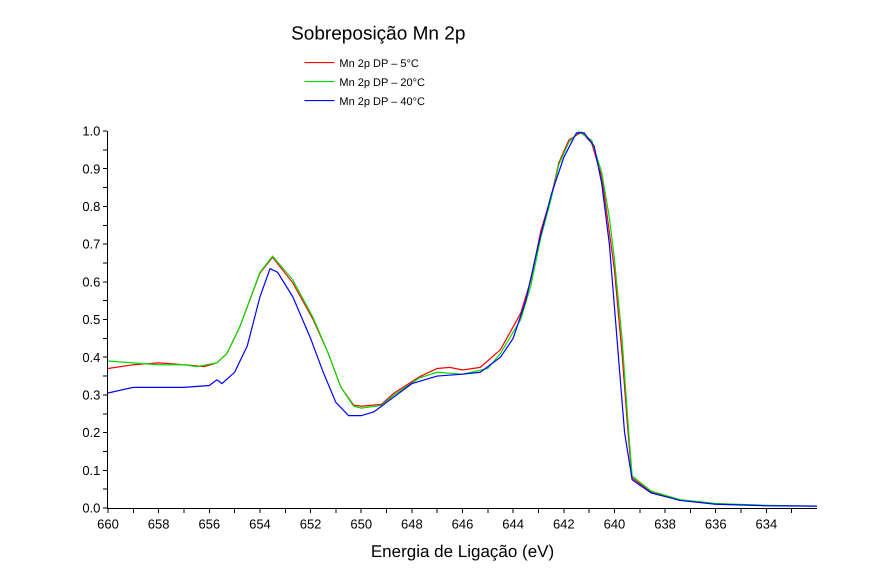  Describe the element at coordinates (462, 551) in the screenshot. I see `x-axis-title: Energia de Ligação (eV)` at that location.